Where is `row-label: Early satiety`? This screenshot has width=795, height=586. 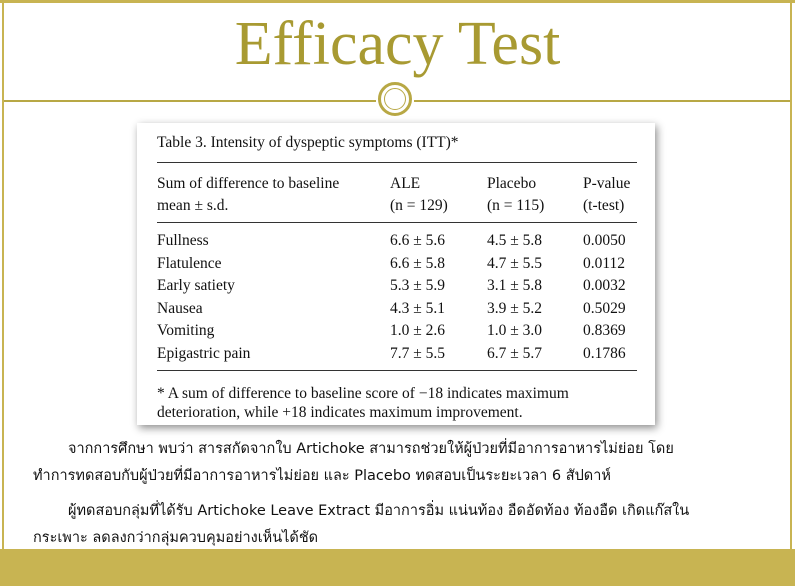
row-label: Early satiety is located at coordinates (196, 285).